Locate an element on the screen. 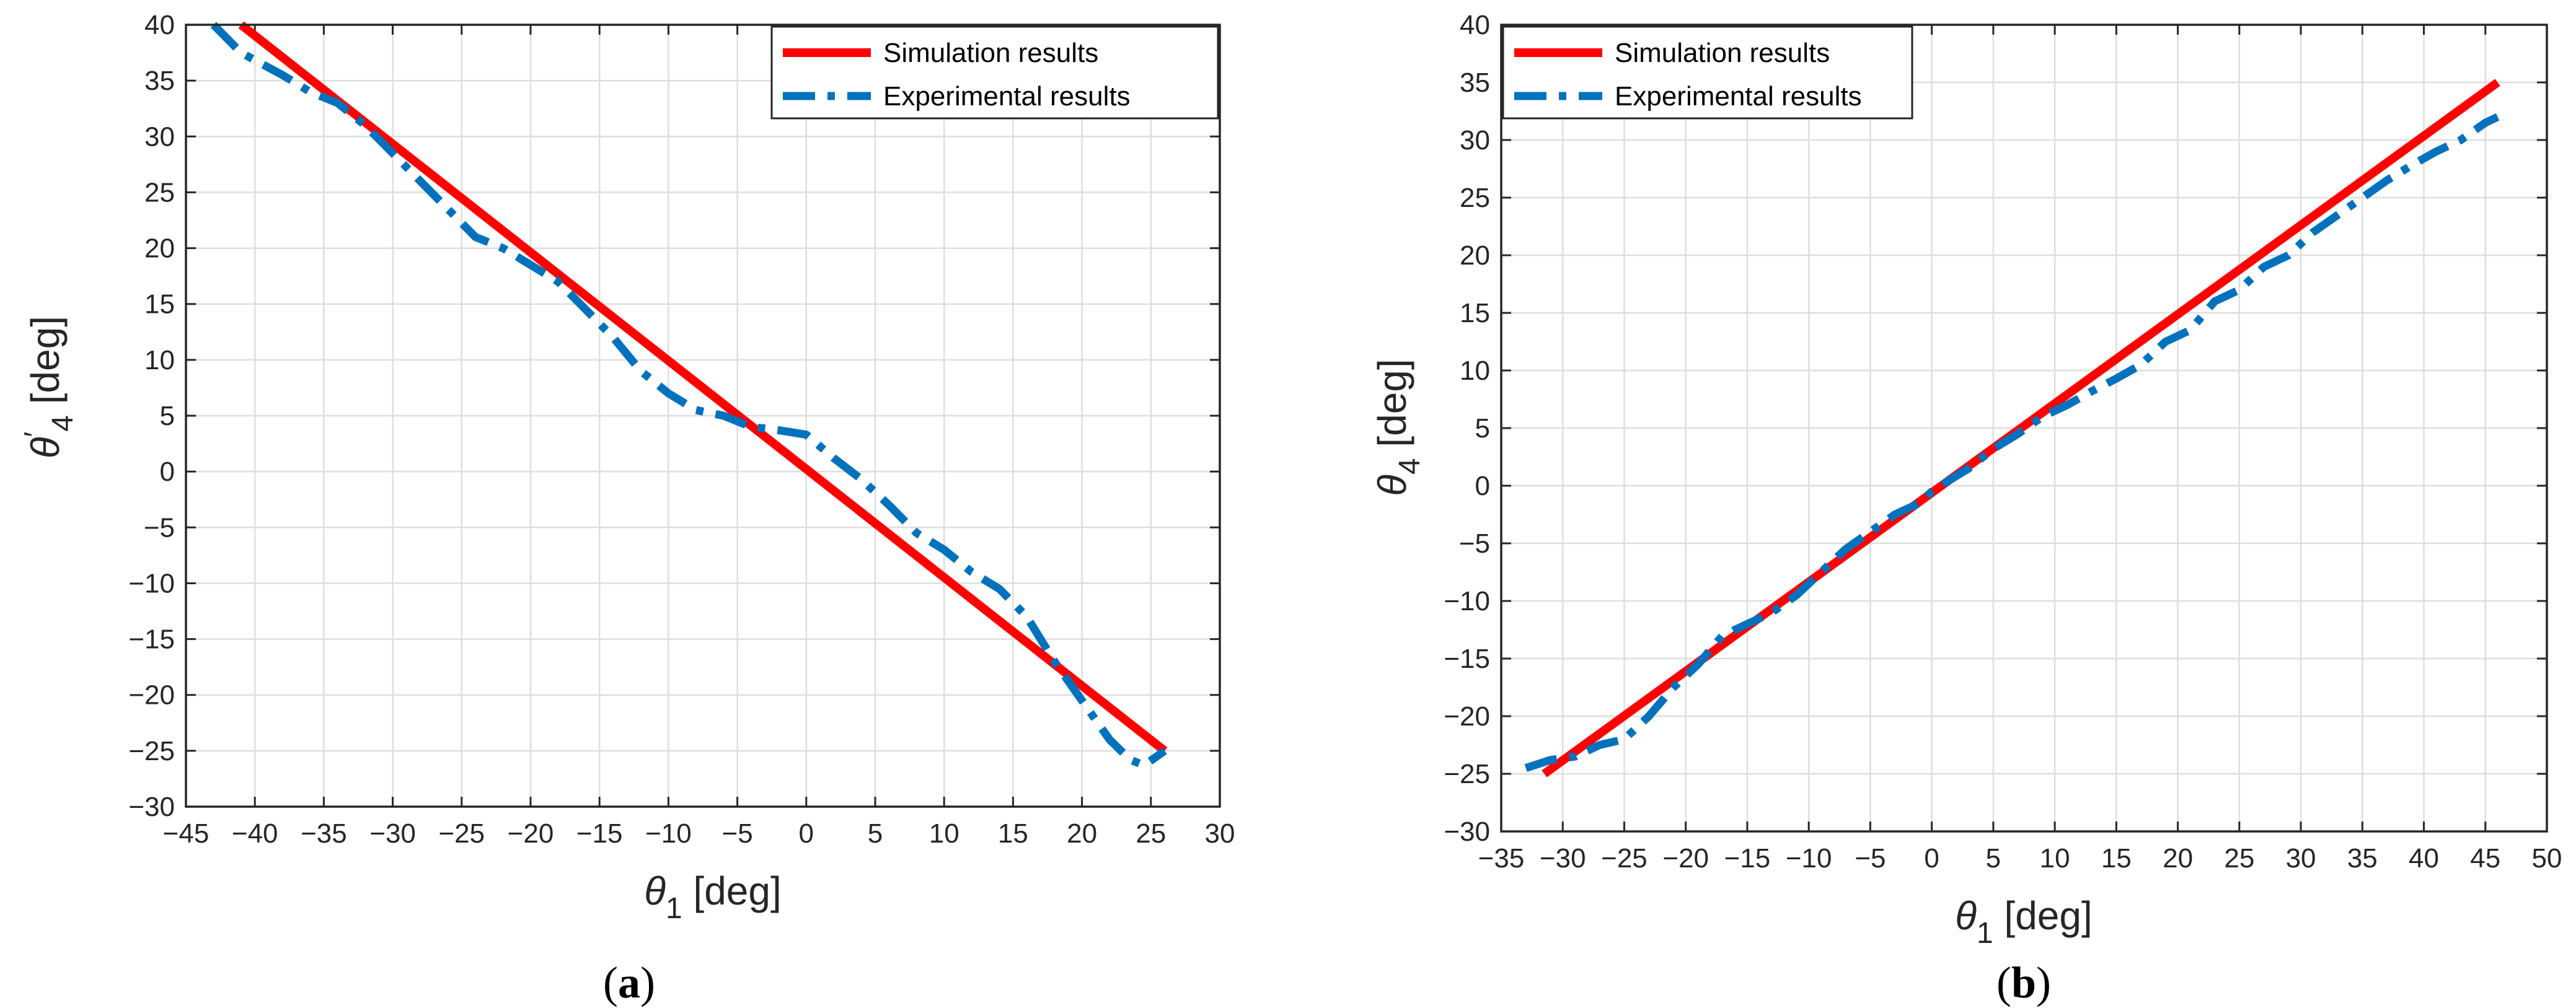 The image size is (2576, 1008). x-tick-label: 35 is located at coordinates (2362, 859).